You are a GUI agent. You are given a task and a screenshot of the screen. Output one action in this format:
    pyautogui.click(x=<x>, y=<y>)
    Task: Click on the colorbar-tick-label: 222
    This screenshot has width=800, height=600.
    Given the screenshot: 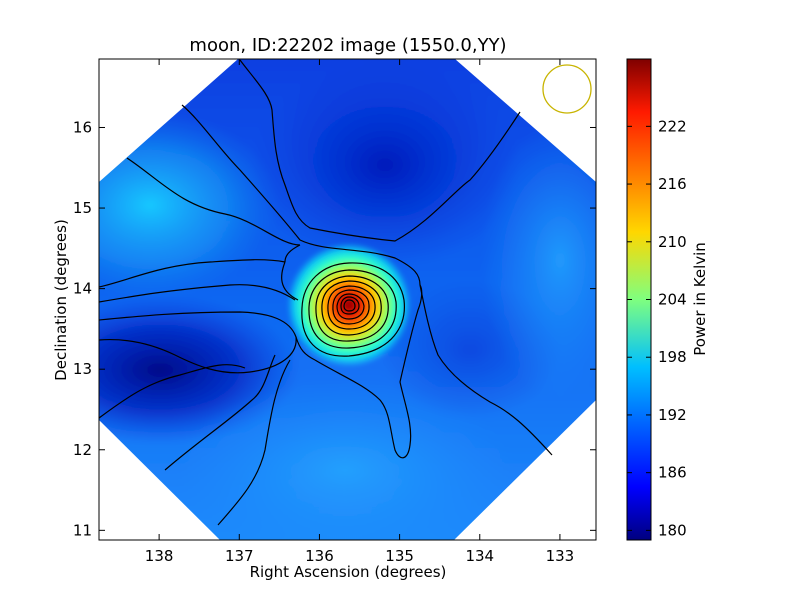 What is the action you would take?
    pyautogui.click(x=672, y=126)
    